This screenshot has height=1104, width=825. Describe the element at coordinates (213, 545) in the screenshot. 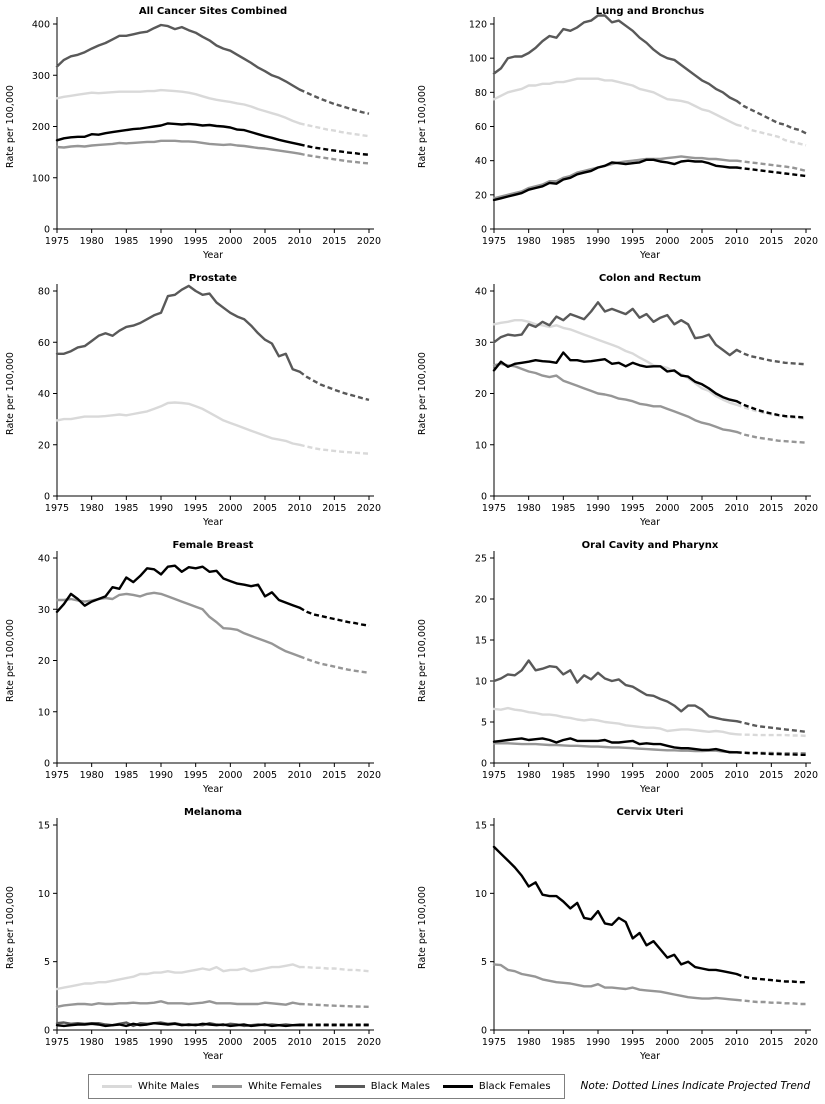

I see `chart-title: Female Breast` at that location.